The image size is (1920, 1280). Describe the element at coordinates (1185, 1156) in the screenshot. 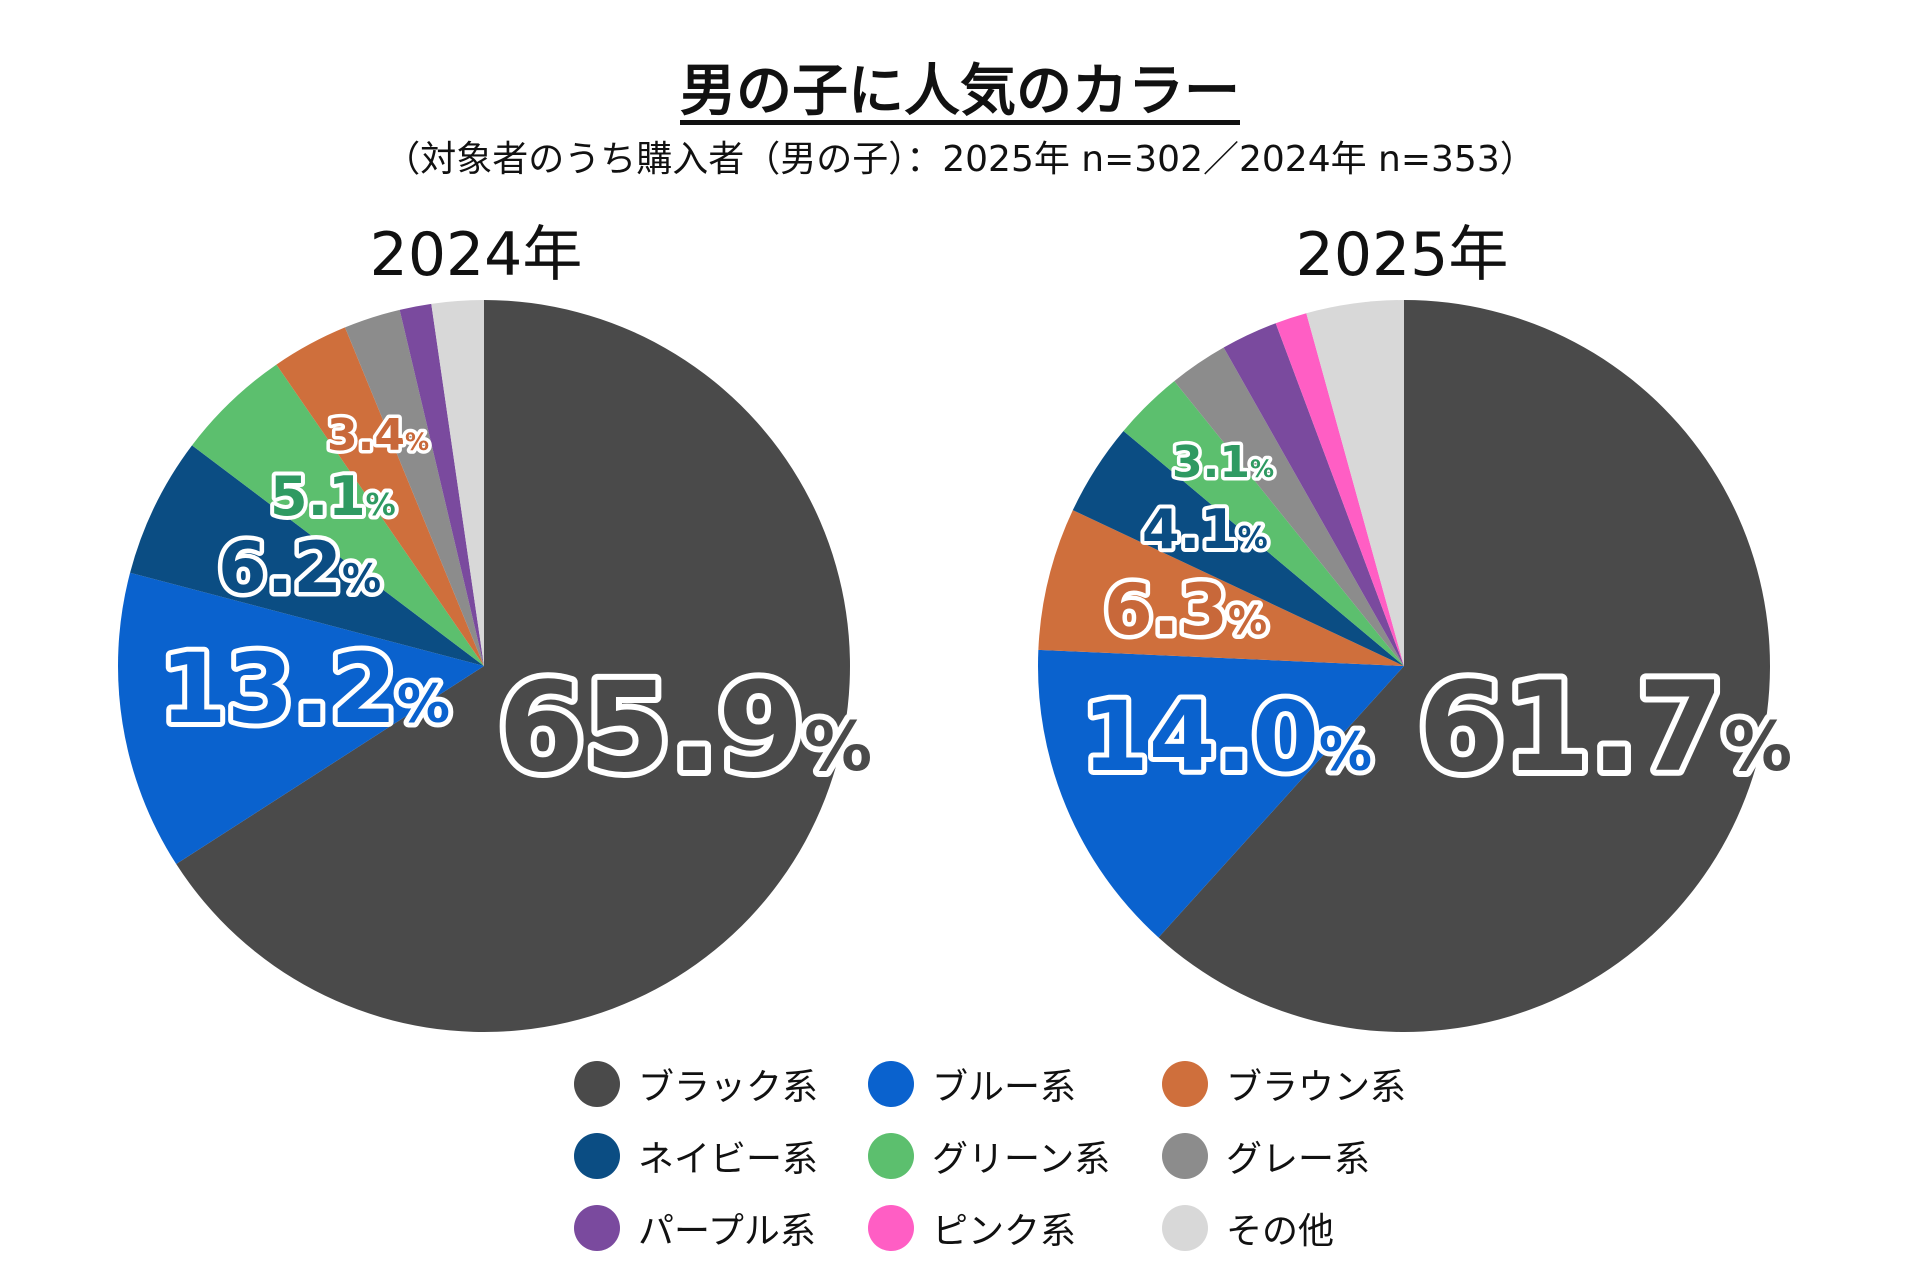

I see `legend-swatch-gray` at that location.